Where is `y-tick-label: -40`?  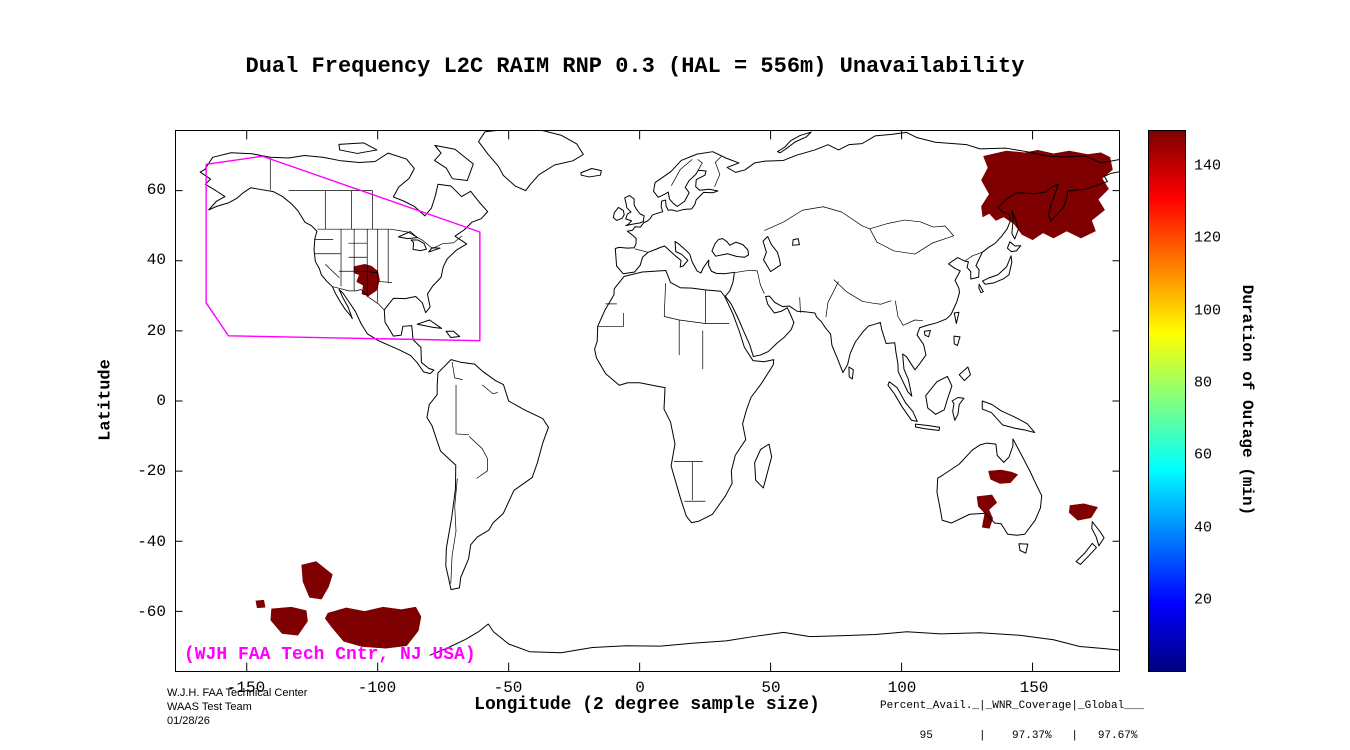 y-tick-label: -40 is located at coordinates (151, 542).